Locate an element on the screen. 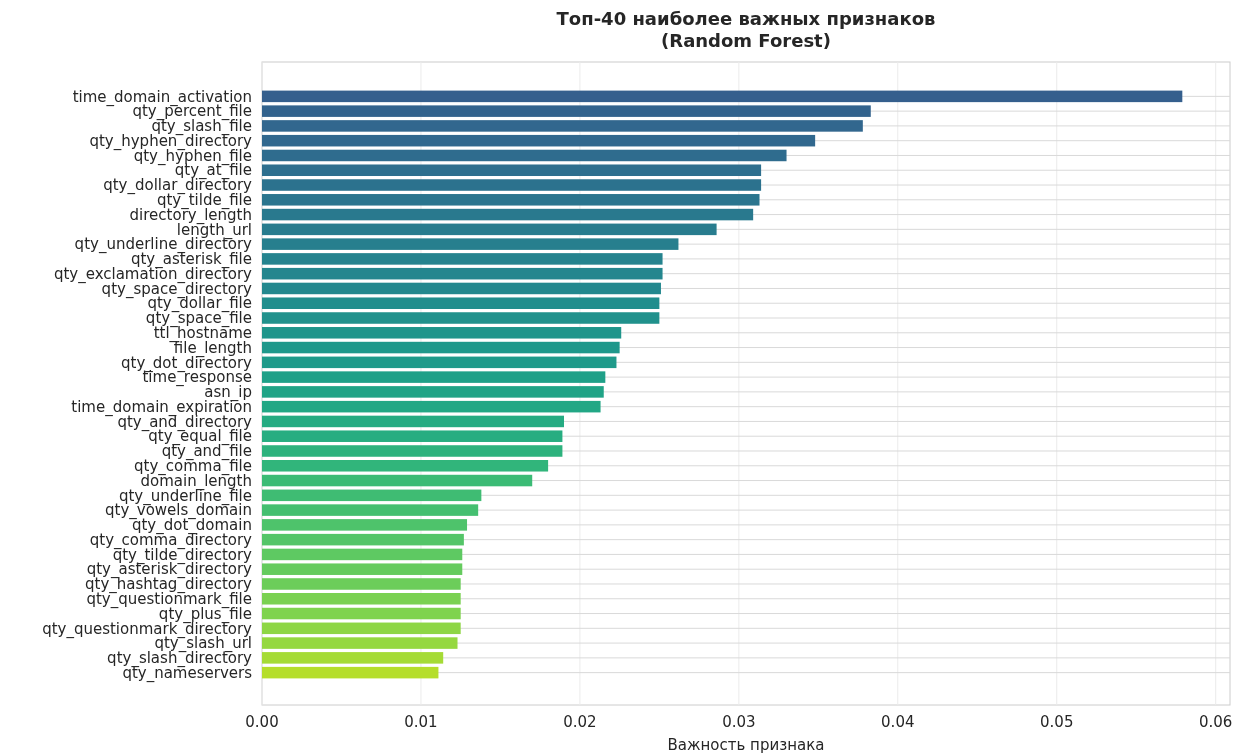  x-tick-label: 0.03 is located at coordinates (739, 722).